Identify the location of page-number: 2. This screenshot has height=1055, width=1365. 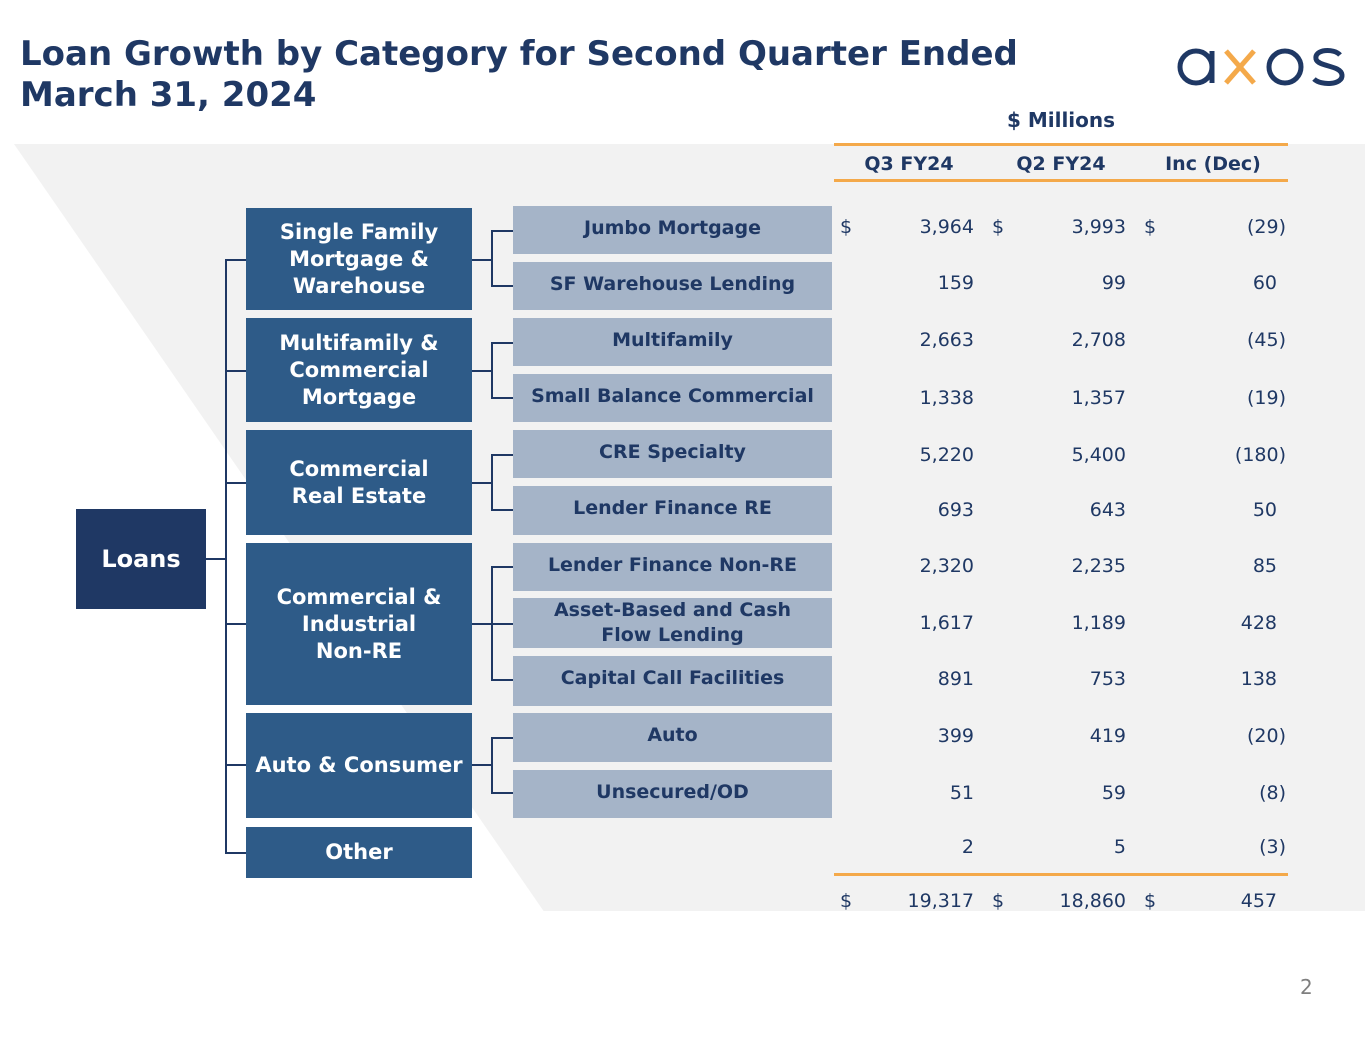
(1306, 987).